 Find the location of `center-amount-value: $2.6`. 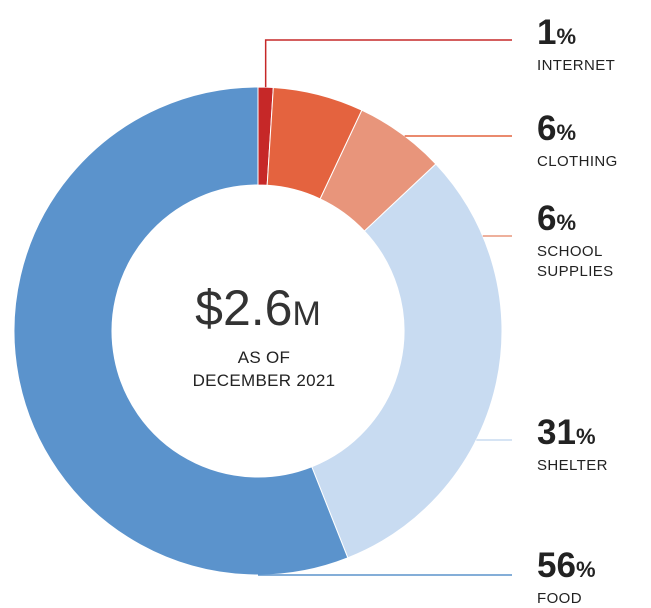

center-amount-value: $2.6 is located at coordinates (243, 308).